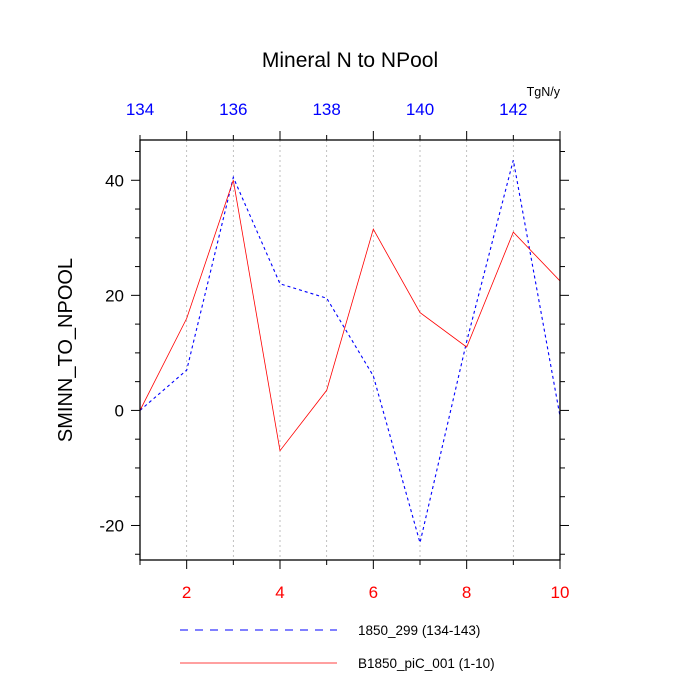  What do you see at coordinates (66, 350) in the screenshot?
I see `y-axis-label: SMINN_TO_NPOOL` at bounding box center [66, 350].